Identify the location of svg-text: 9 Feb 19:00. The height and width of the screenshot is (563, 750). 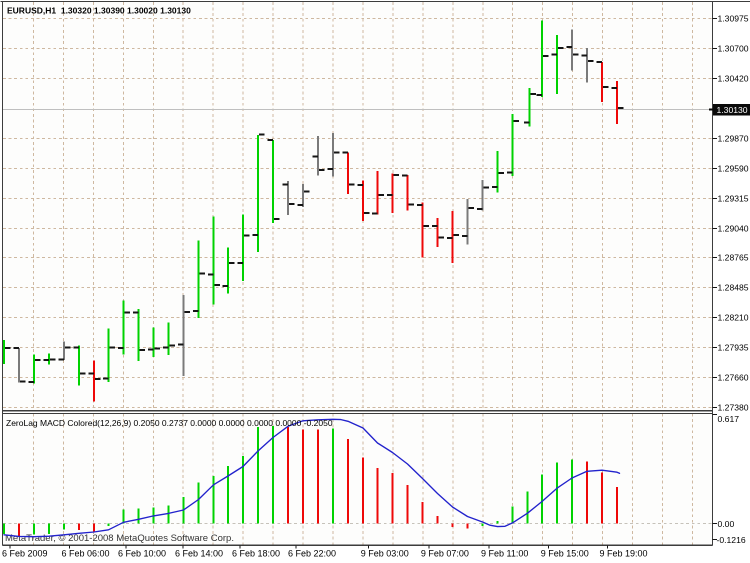
(624, 554).